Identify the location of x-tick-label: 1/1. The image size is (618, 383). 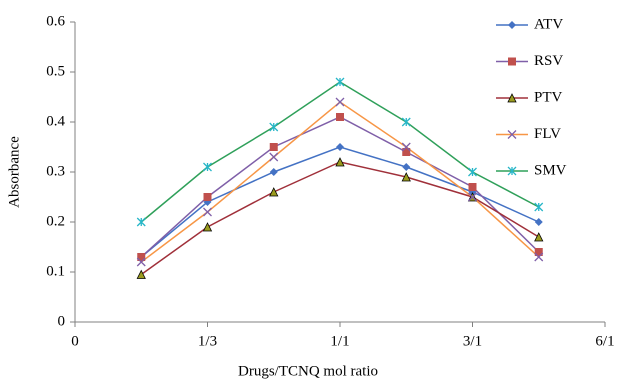
(339, 341).